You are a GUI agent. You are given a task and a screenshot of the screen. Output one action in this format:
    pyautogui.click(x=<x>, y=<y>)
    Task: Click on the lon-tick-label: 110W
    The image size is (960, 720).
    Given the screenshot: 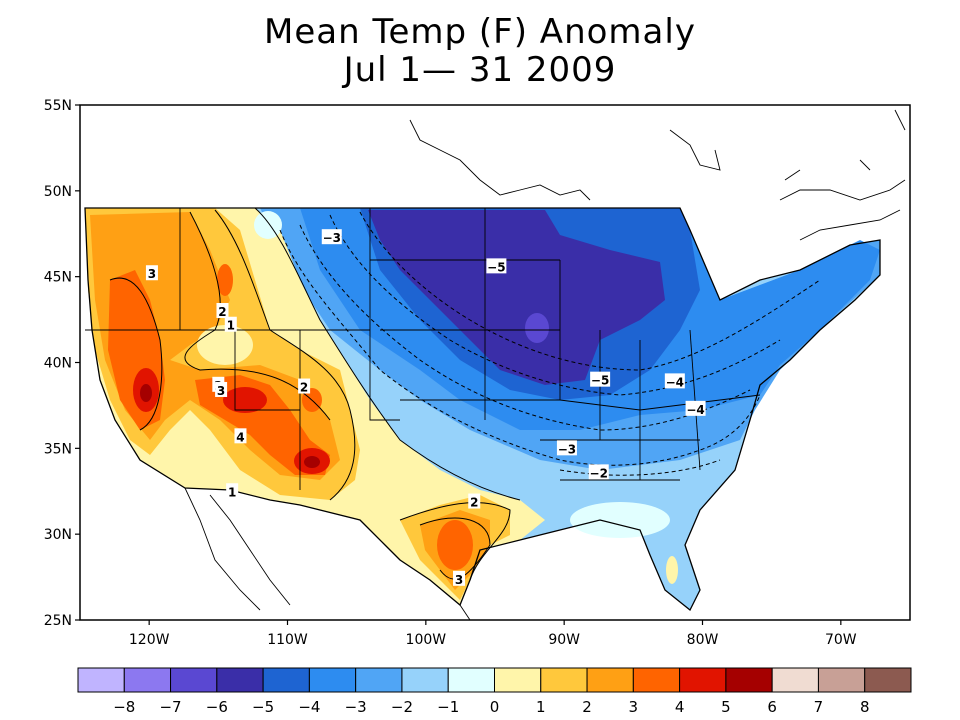 What is the action you would take?
    pyautogui.click(x=287, y=640)
    